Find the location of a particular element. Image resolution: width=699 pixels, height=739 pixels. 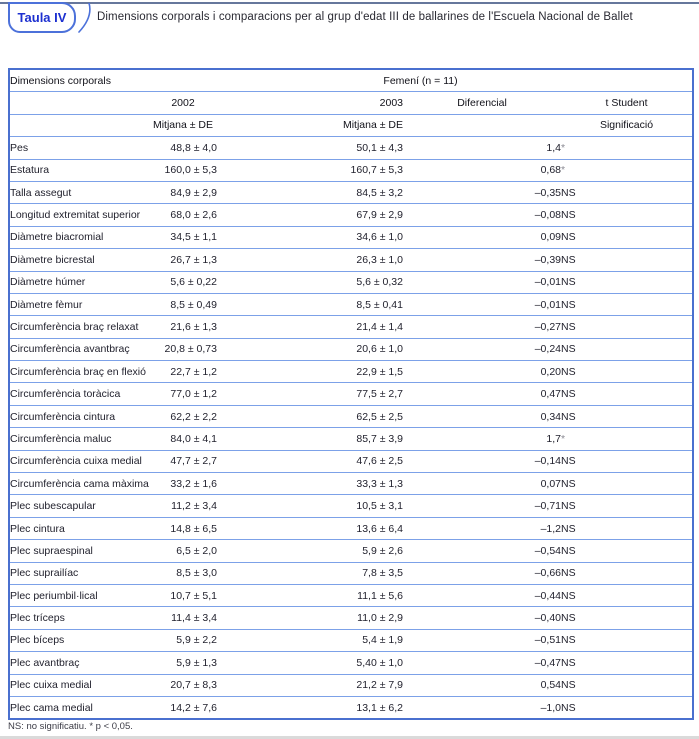

value-2003: 13,6 ± 6,4 is located at coordinates (310, 528).